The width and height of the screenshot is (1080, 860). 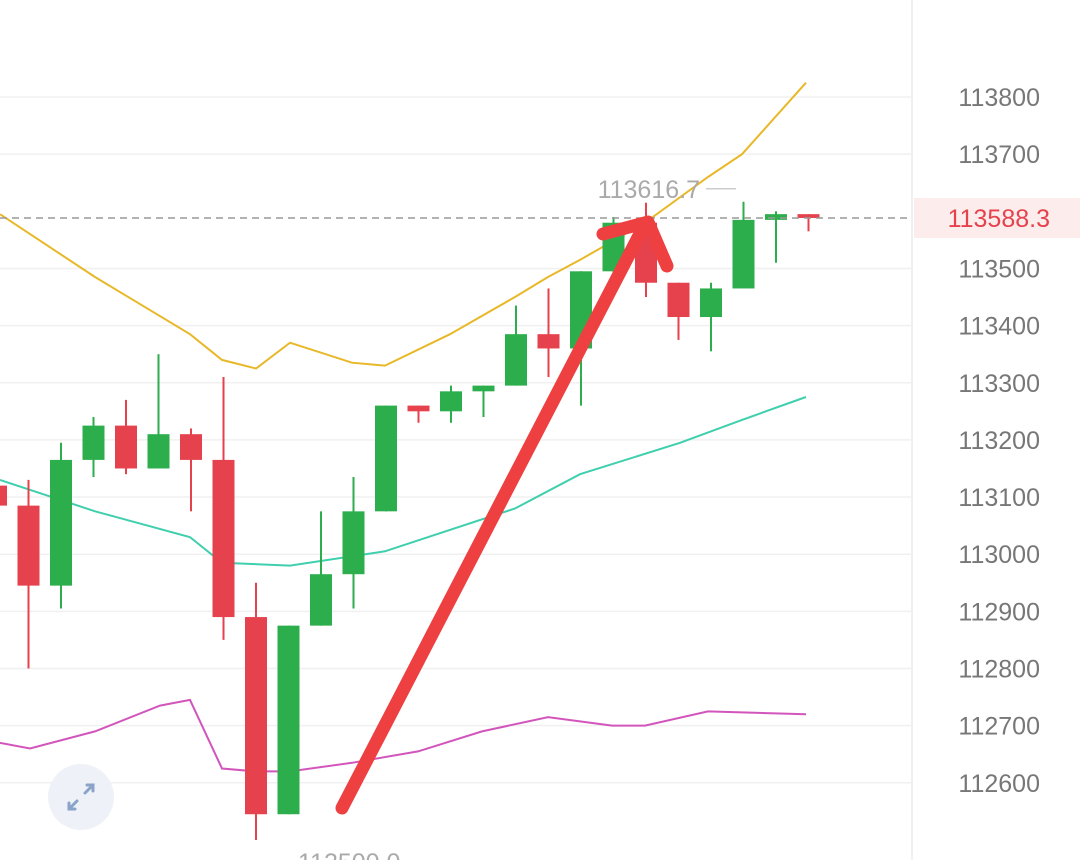 I want to click on current-price-tag-bg, so click(x=997, y=217).